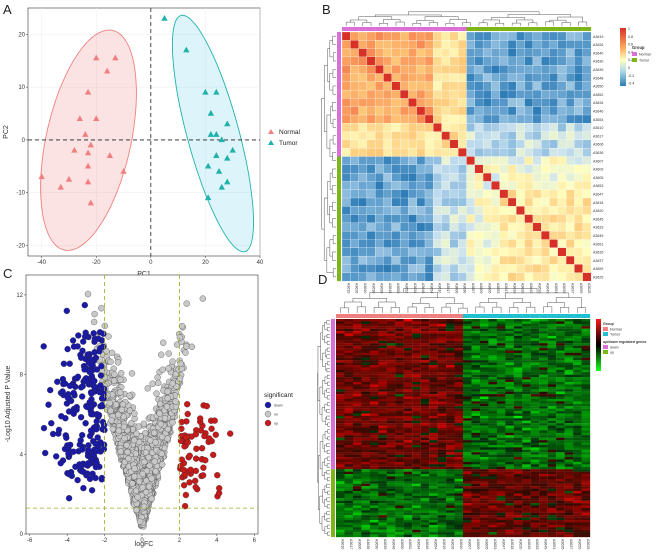  Describe the element at coordinates (367, 24) in the screenshot. I see `correlation-dendrogram-branch` at that location.